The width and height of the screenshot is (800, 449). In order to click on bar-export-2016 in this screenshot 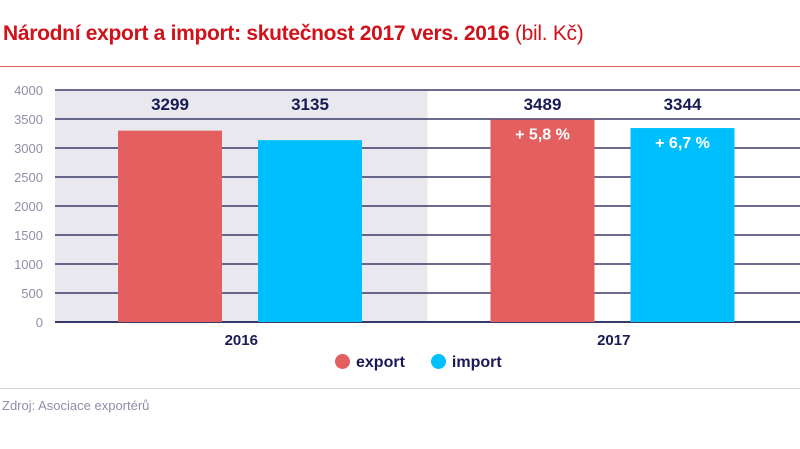, I will do `click(170, 226)`.